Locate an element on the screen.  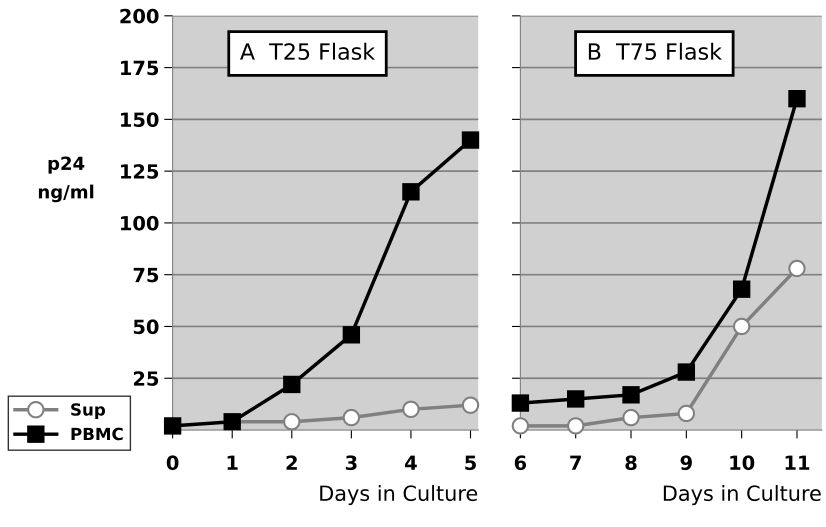
x-tick-label: 11 is located at coordinates (798, 463).